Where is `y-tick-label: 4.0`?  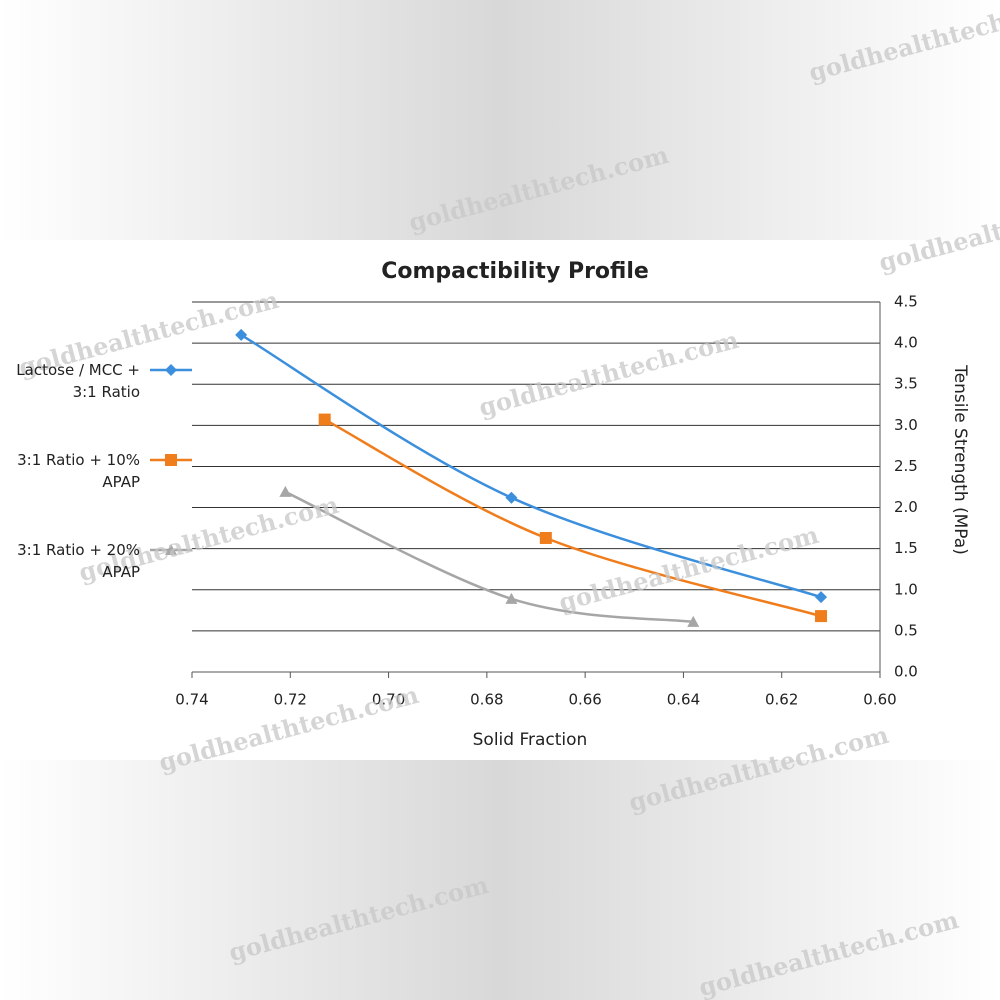
y-tick-label: 4.0 is located at coordinates (906, 343).